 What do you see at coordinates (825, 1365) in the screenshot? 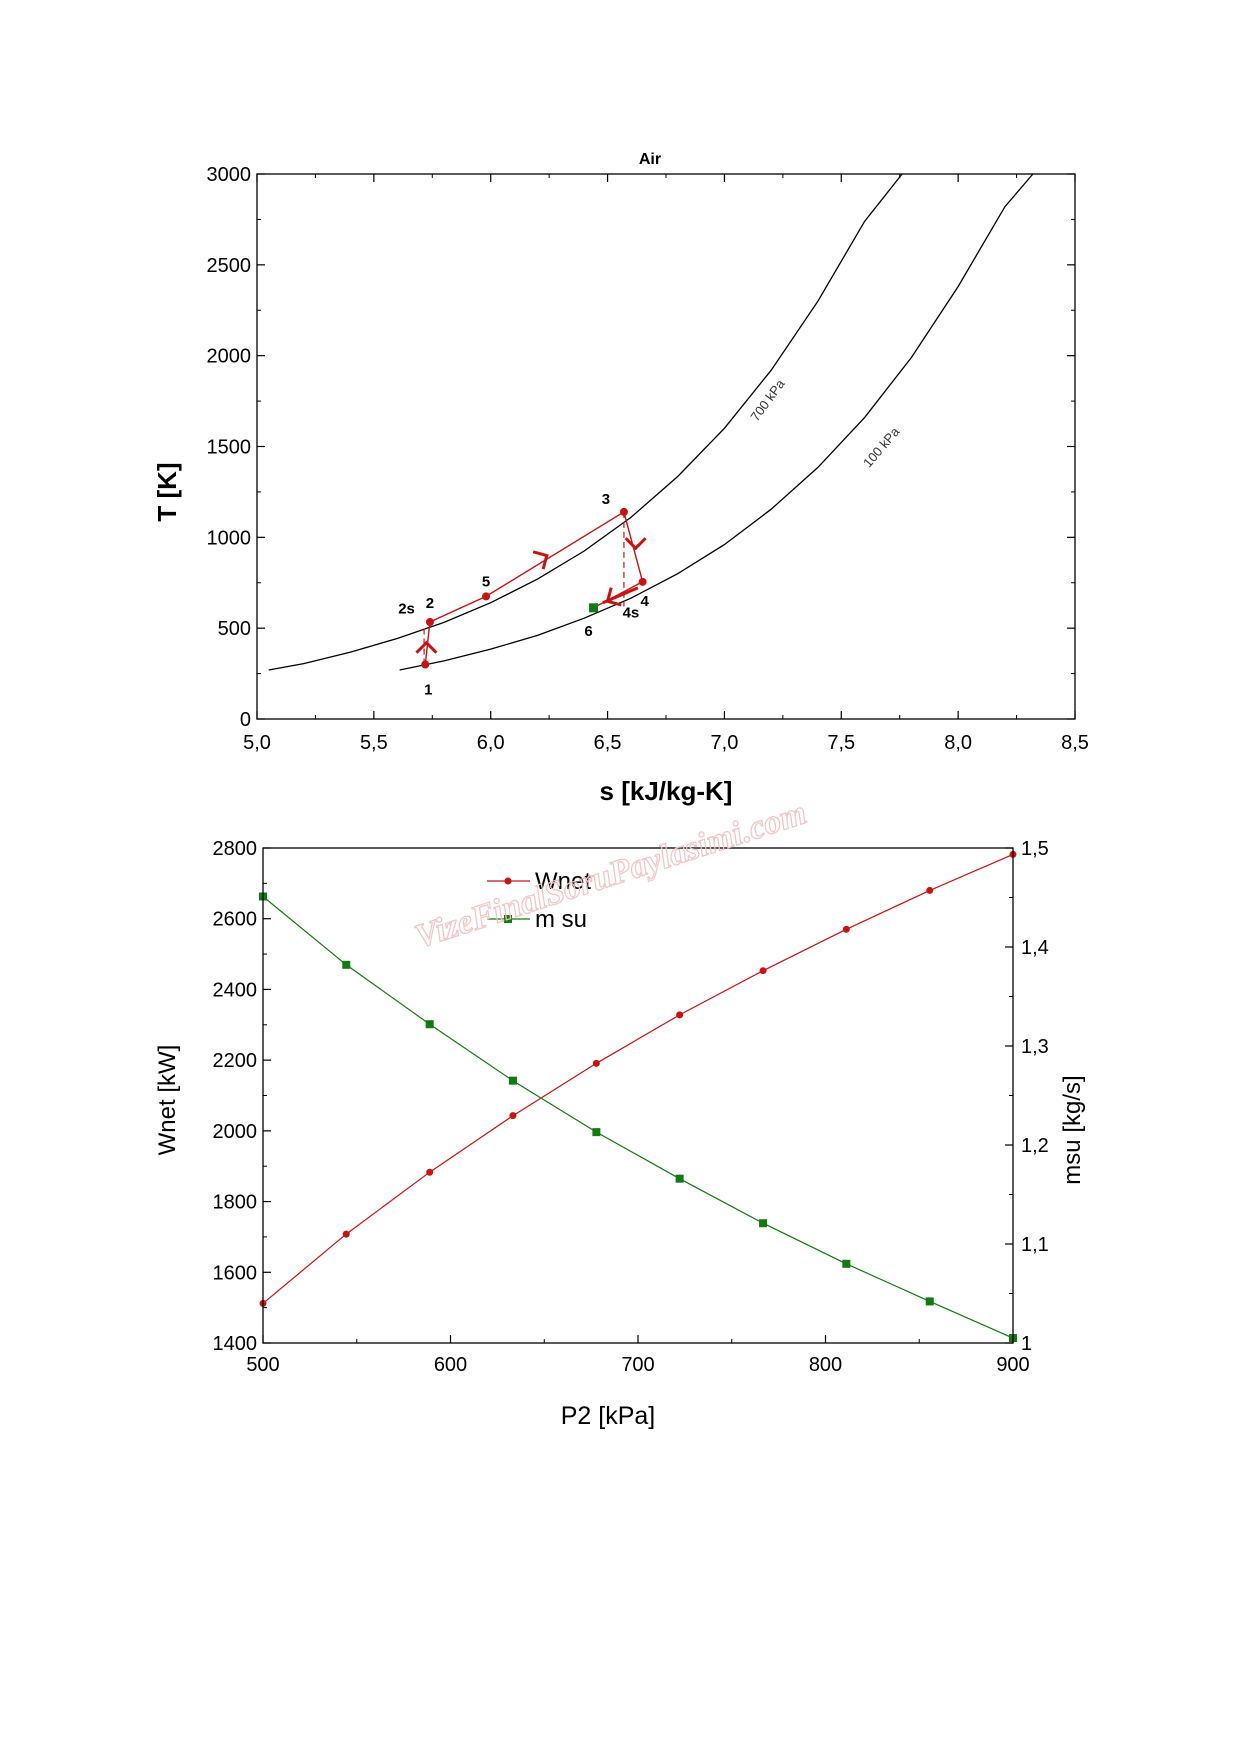
I see `x-tick-label: 800` at bounding box center [825, 1365].